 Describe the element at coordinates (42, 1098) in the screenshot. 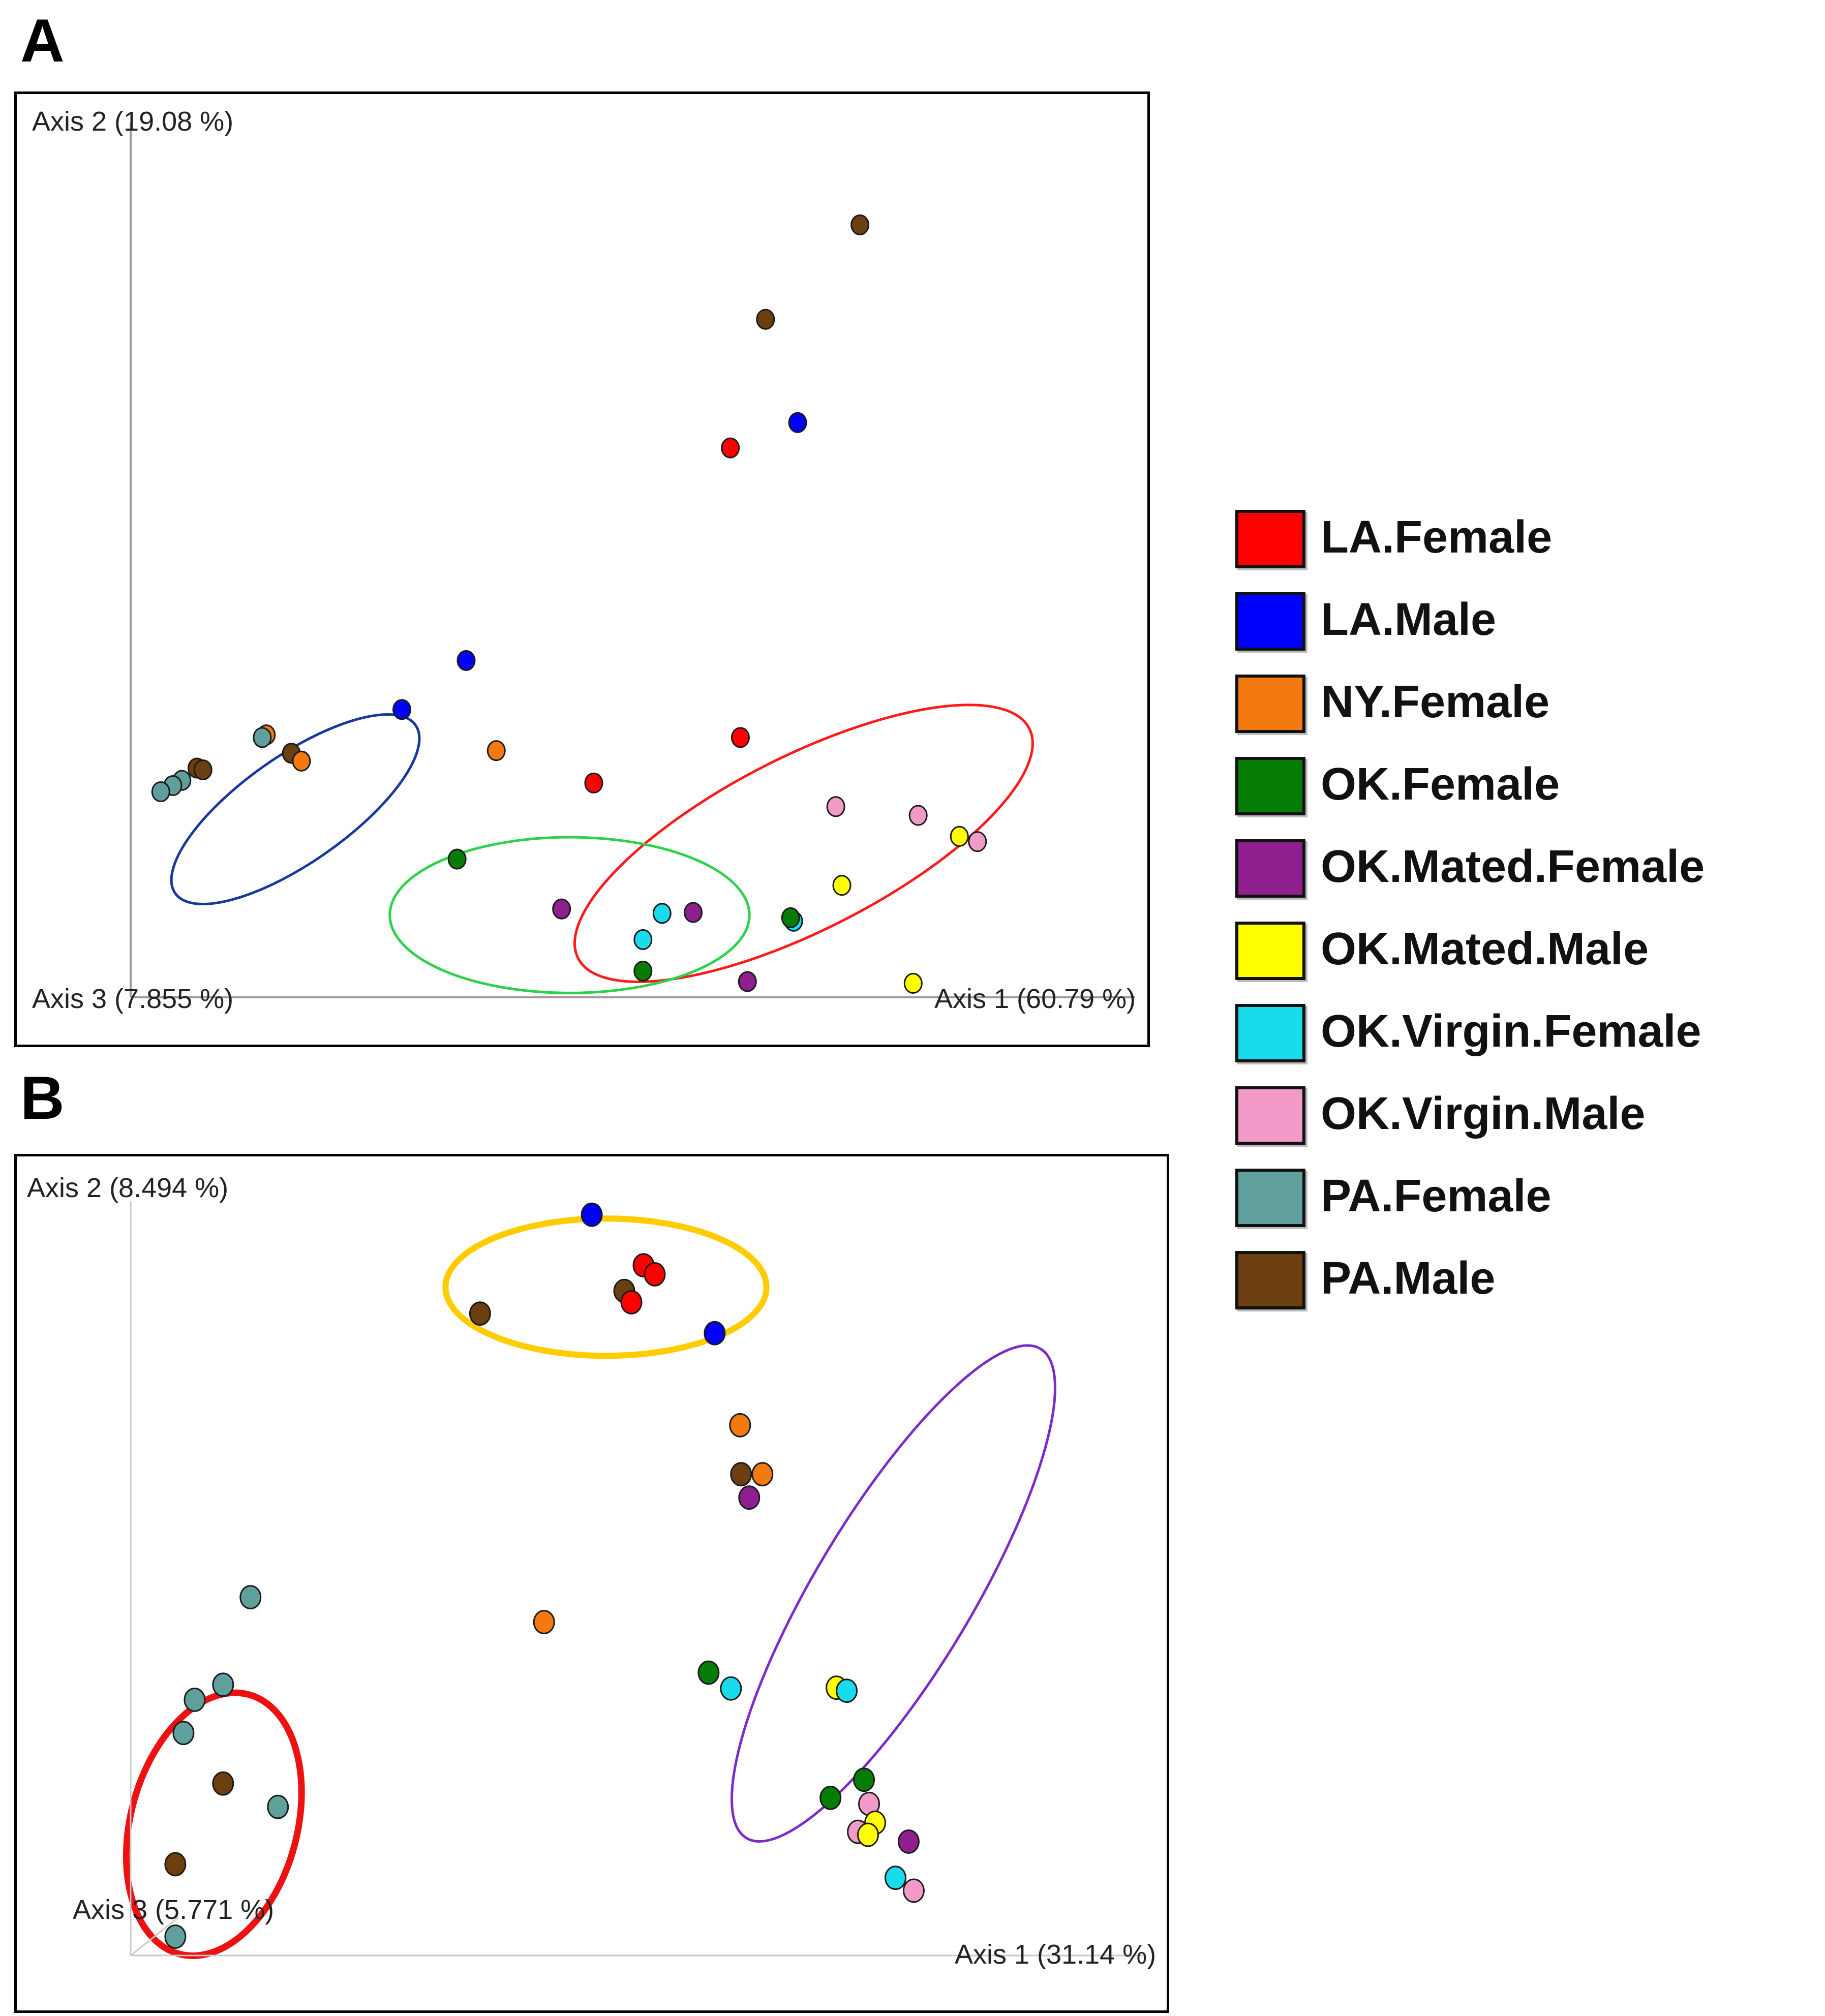

I see `panel-b-label: B` at that location.